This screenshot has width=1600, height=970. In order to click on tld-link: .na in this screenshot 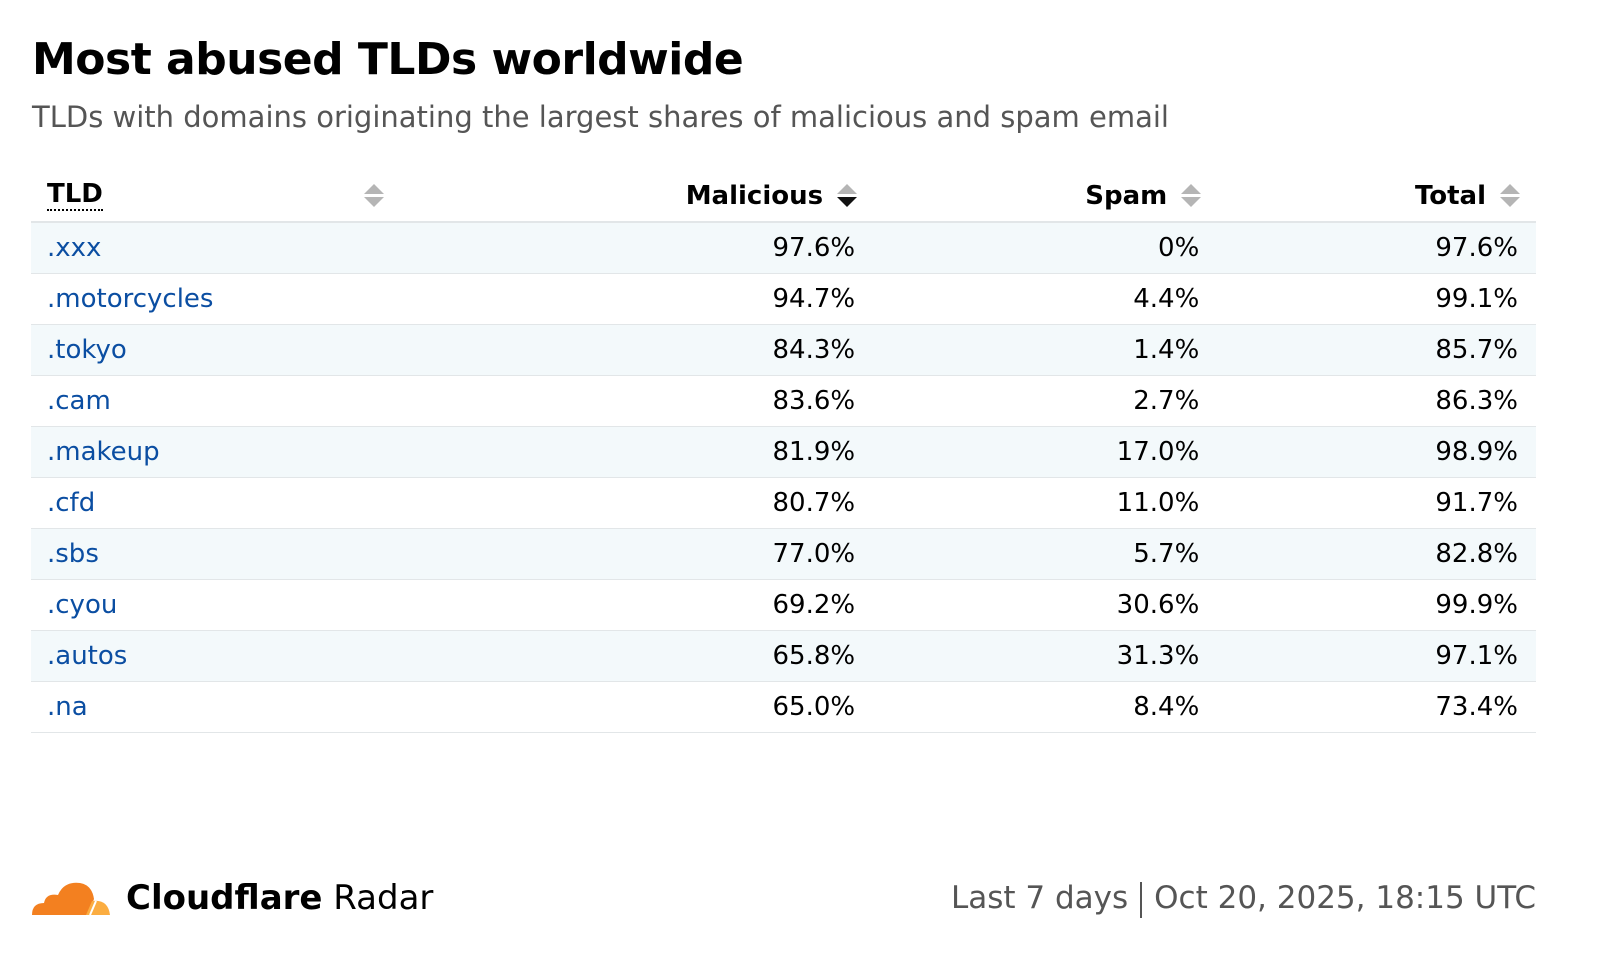, I will do `click(67, 706)`.